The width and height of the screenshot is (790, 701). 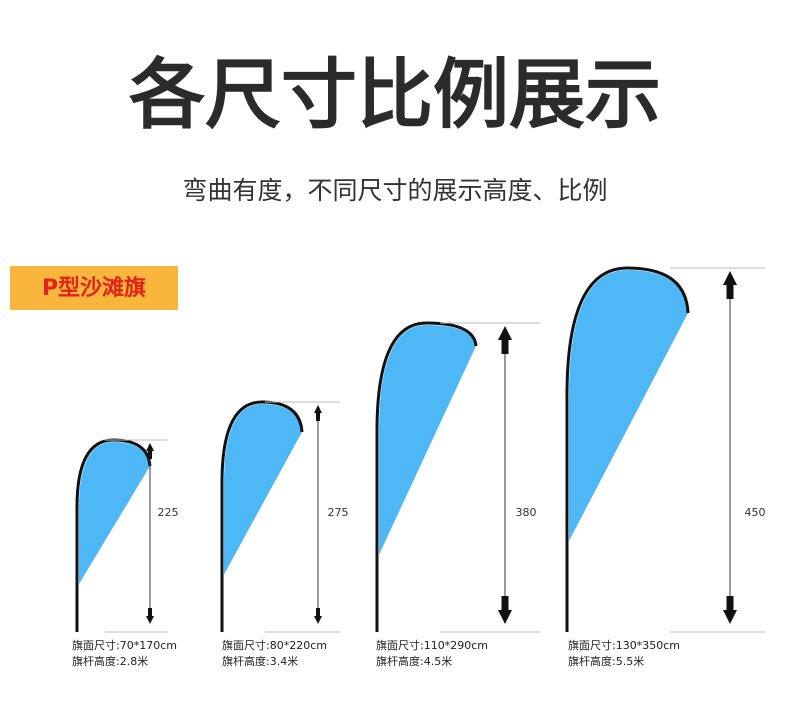 What do you see at coordinates (260, 661) in the screenshot?
I see `pole-text: 旗杆高度:3.4米` at bounding box center [260, 661].